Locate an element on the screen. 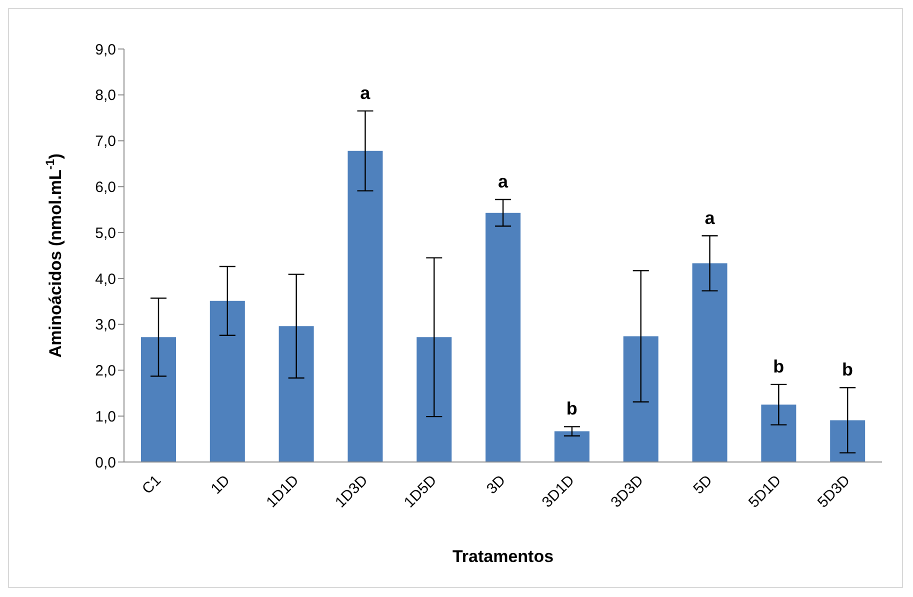  y-tick-label: 4,0 is located at coordinates (105, 279).